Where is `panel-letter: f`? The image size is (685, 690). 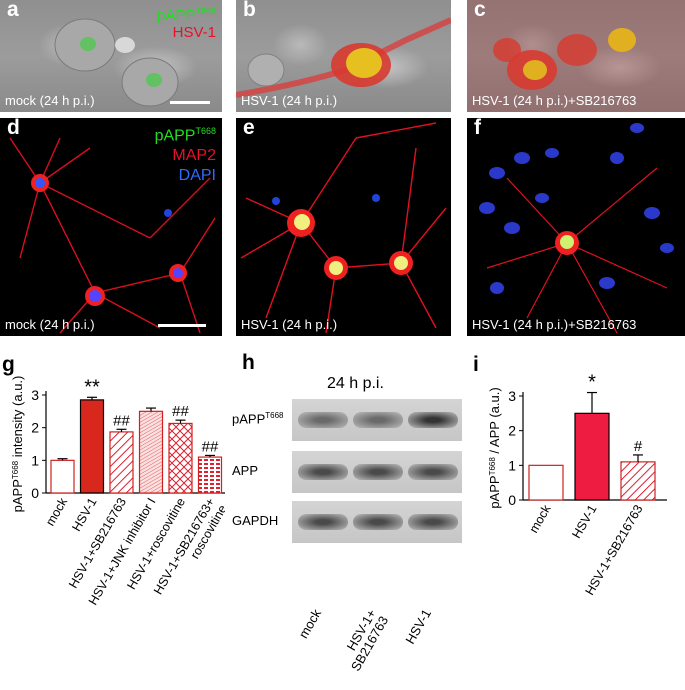 panel-letter: f is located at coordinates (477, 128).